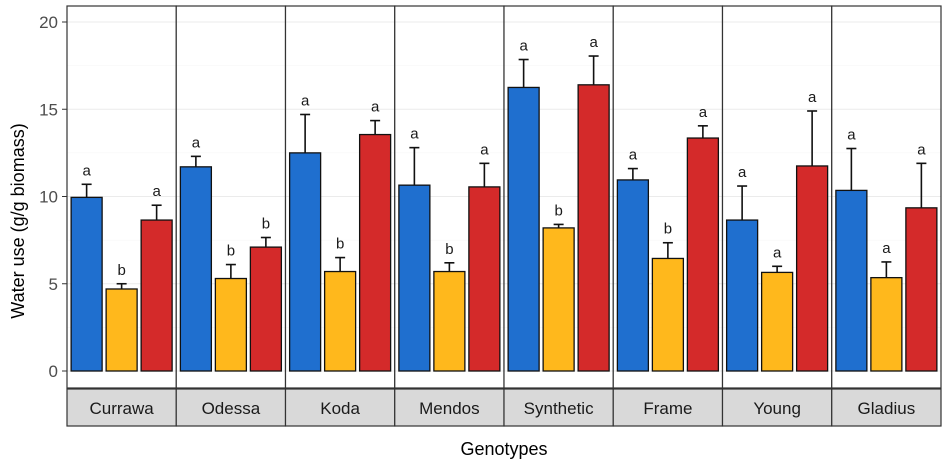 The height and width of the screenshot is (467, 949). I want to click on strip-label-young: Young, so click(777, 408).